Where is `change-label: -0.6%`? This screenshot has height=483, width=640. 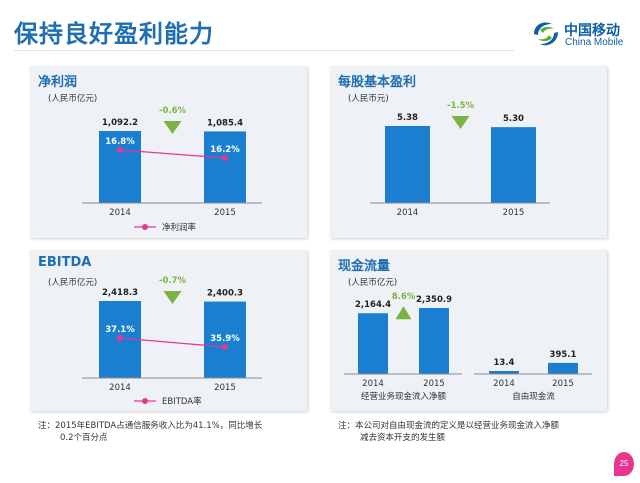
change-label: -0.6% is located at coordinates (173, 111).